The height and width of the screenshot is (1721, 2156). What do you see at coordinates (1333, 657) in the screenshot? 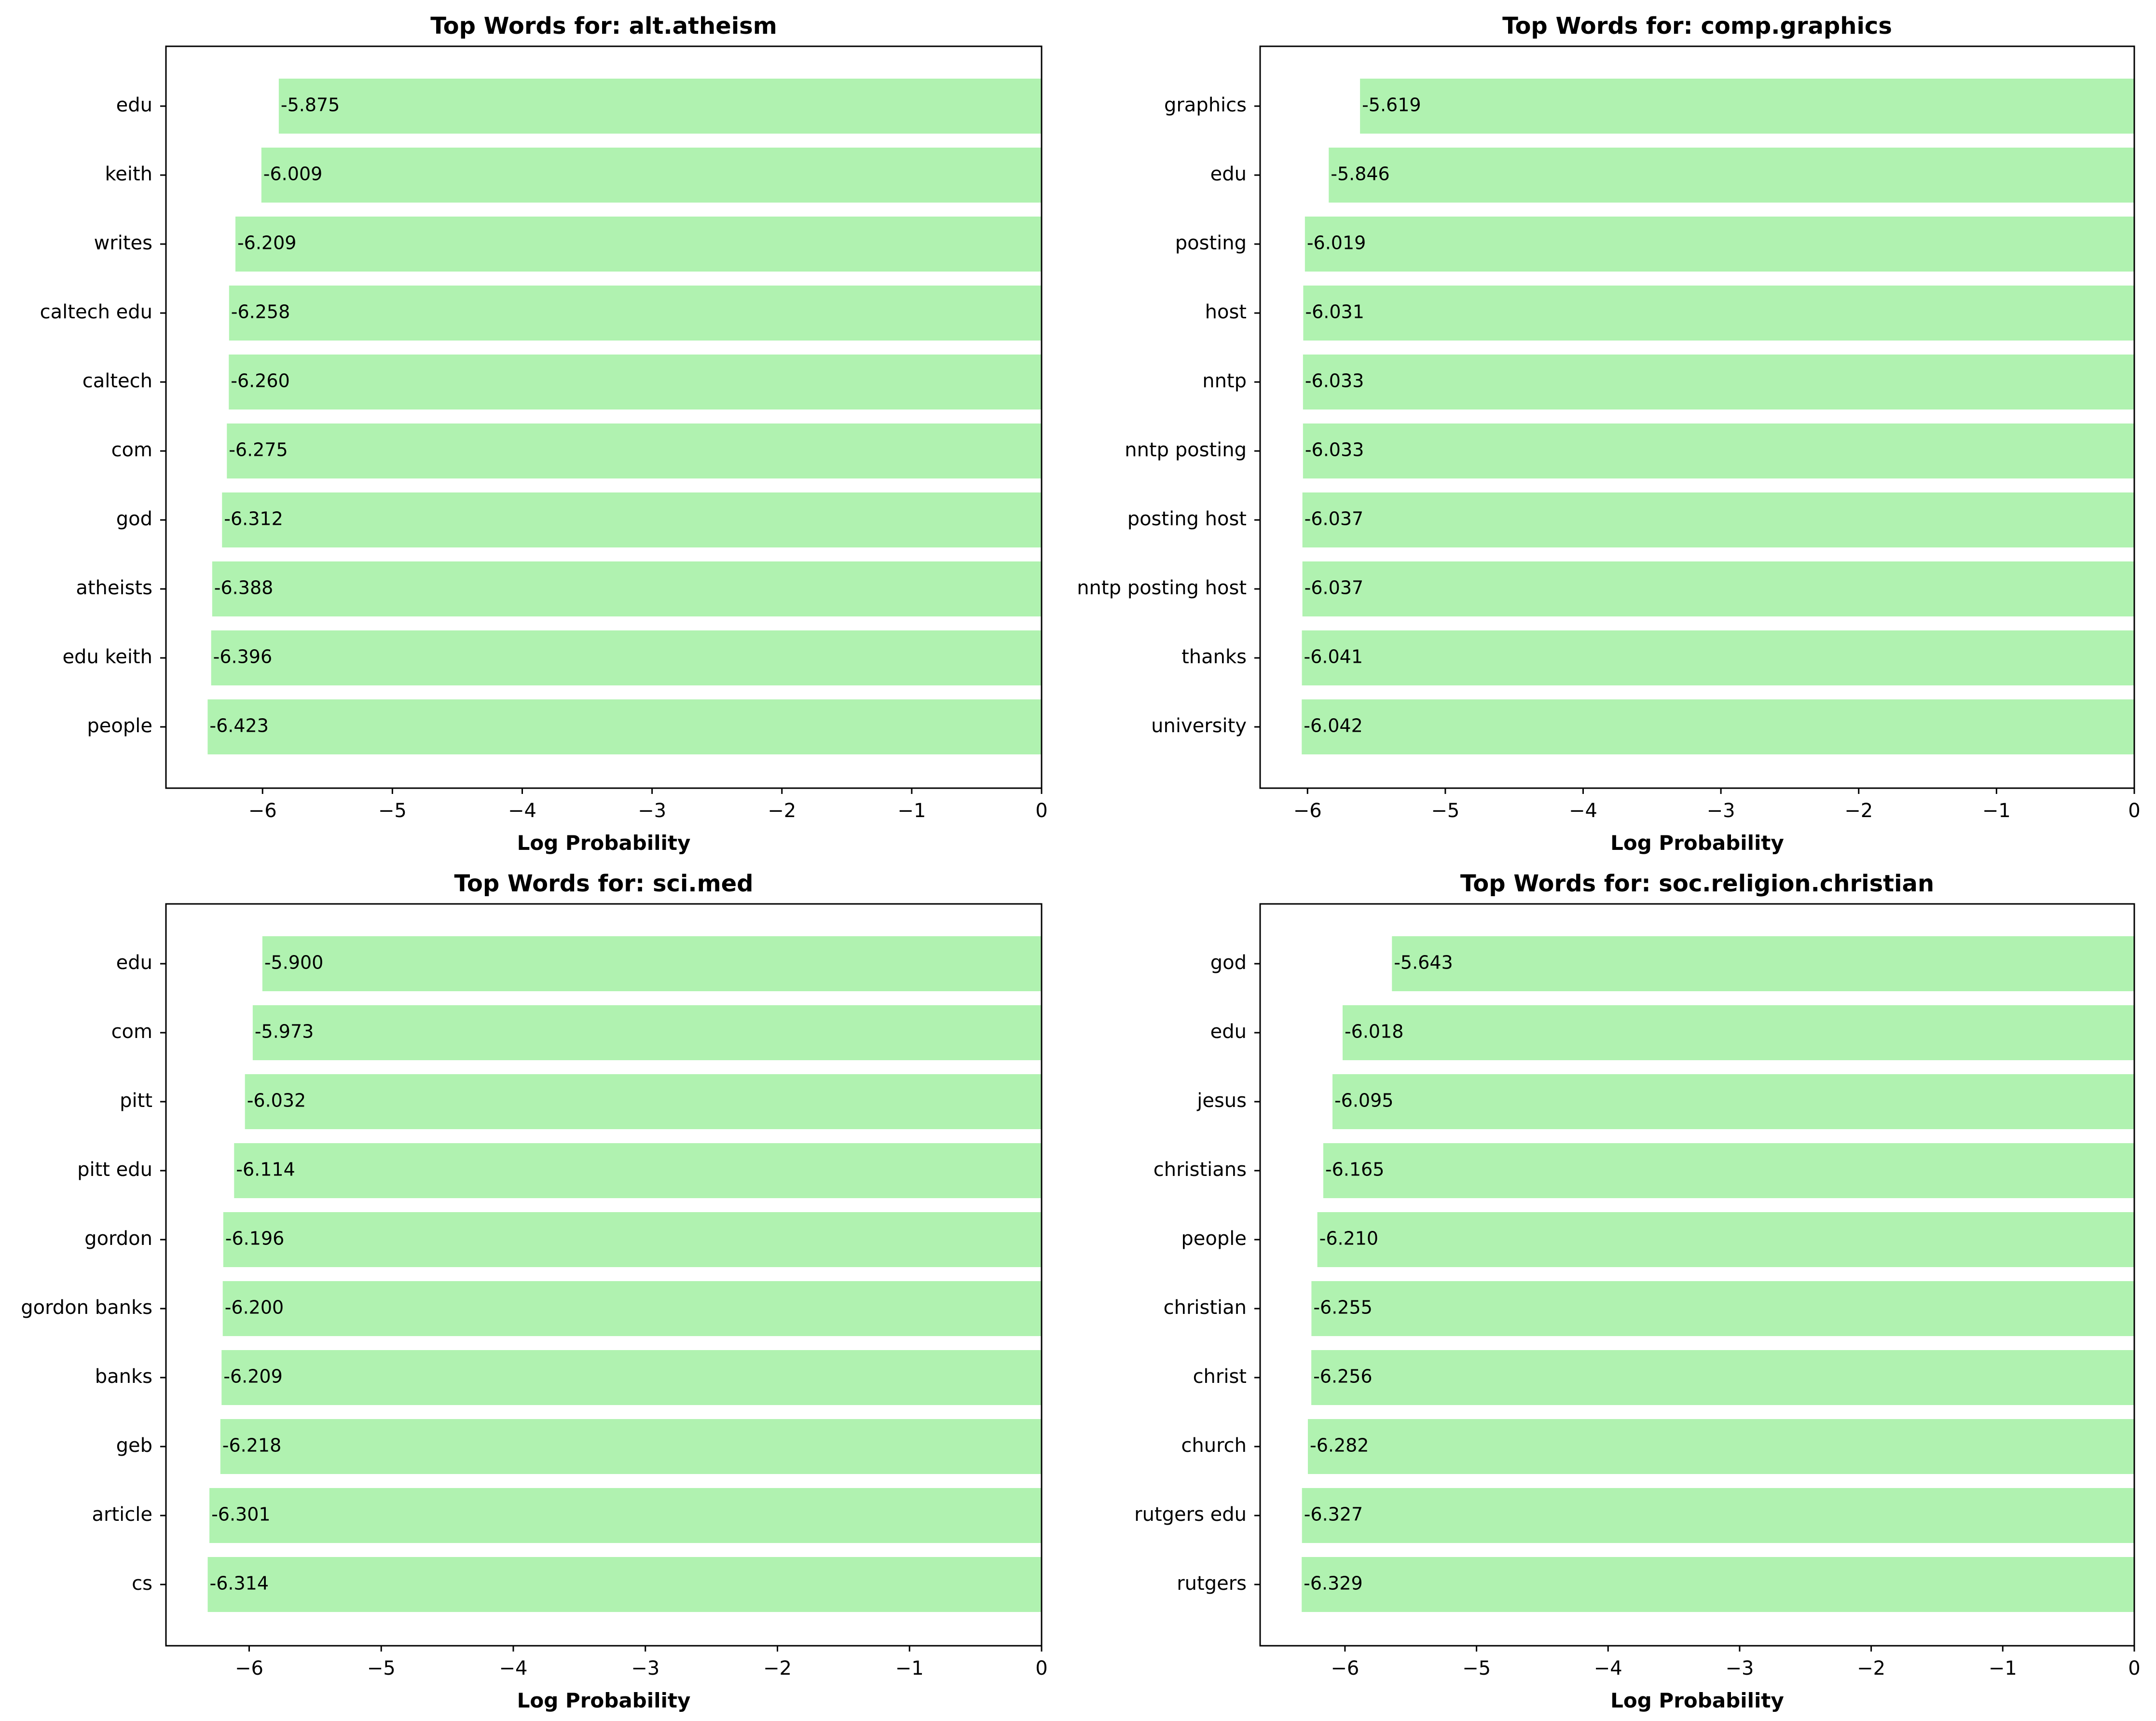
I see `bar-value-label: -6.041` at bounding box center [1333, 657].